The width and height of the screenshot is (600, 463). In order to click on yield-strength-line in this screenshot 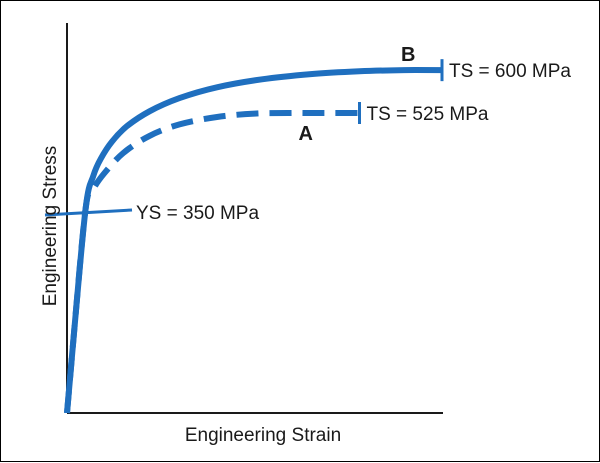, I will do `click(88, 212)`.